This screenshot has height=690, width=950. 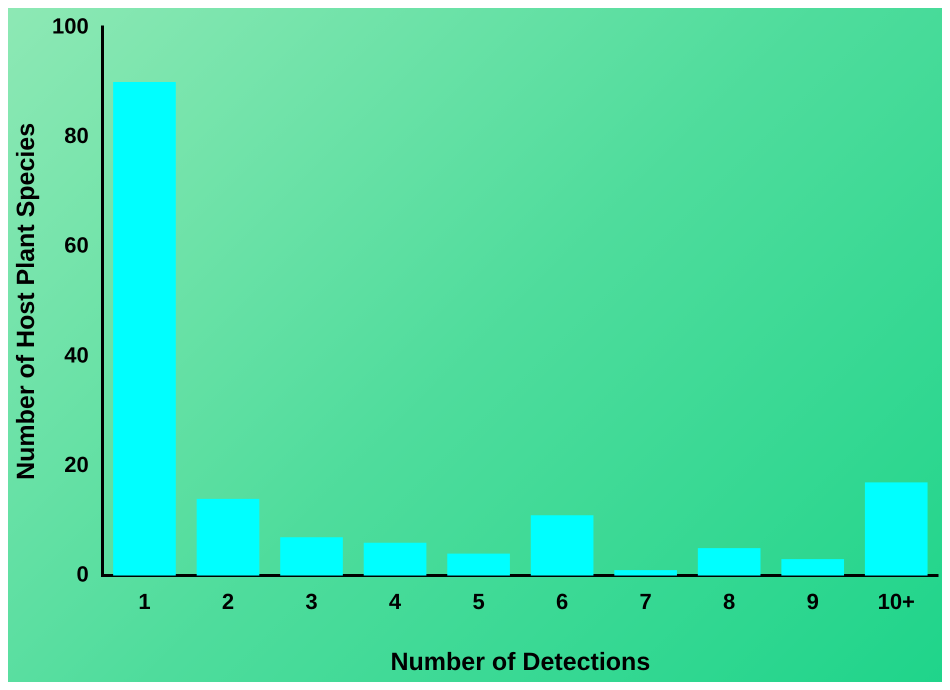 I want to click on x-tick-label: 6, so click(x=562, y=601).